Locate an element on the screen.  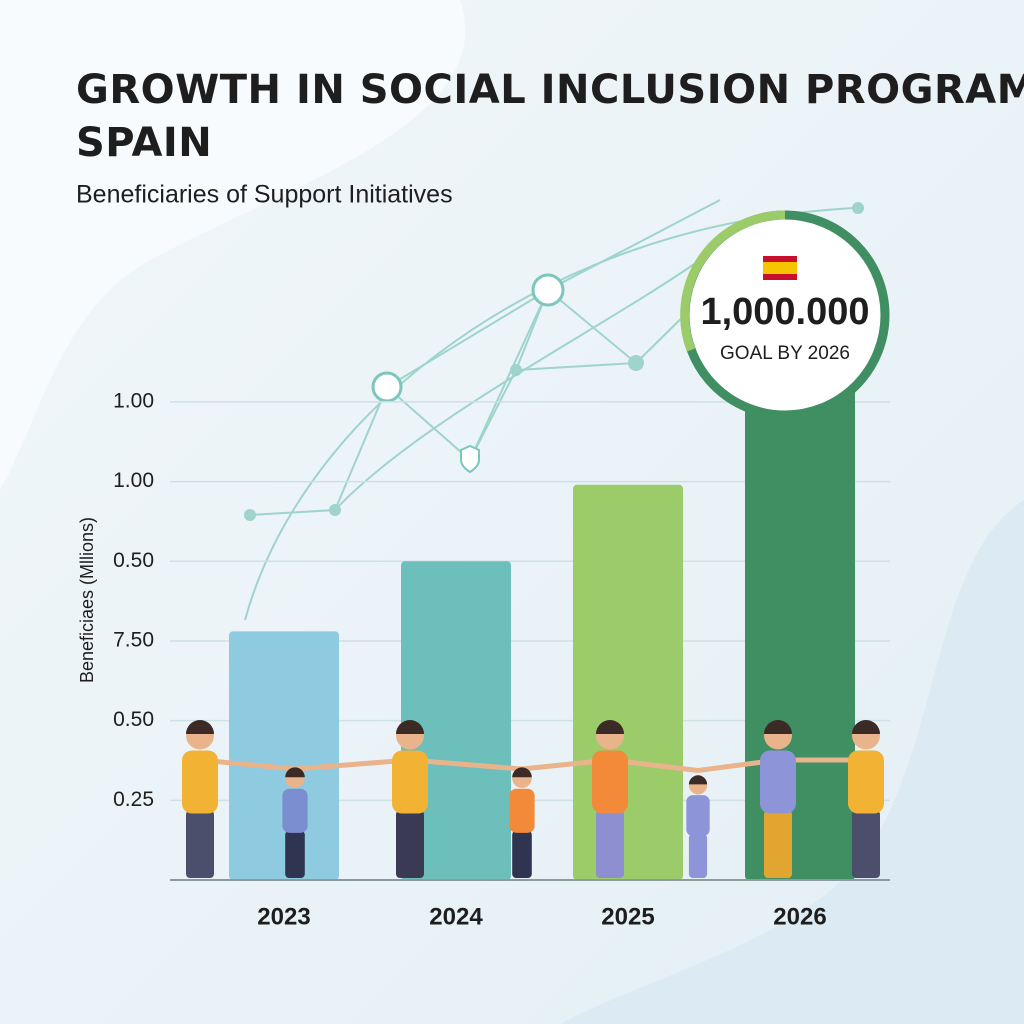
flag is located at coordinates (780, 268).